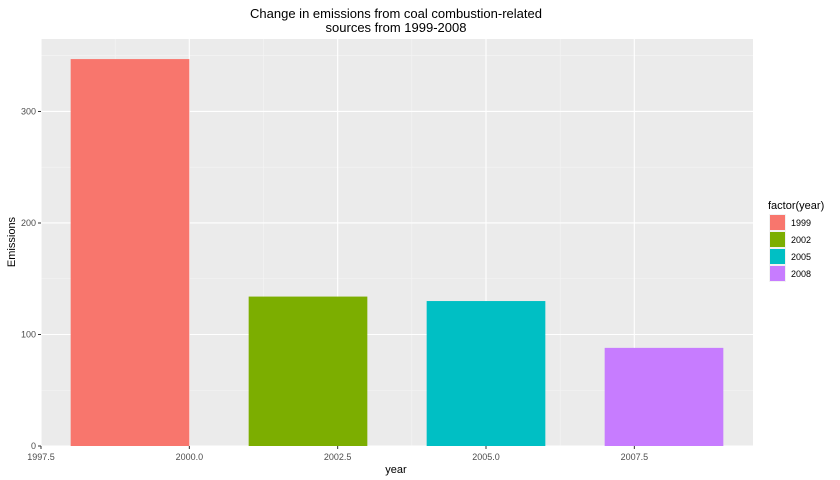  Describe the element at coordinates (396, 27) in the screenshot. I see `chart-title-line-2: sources from 1999-2008` at that location.